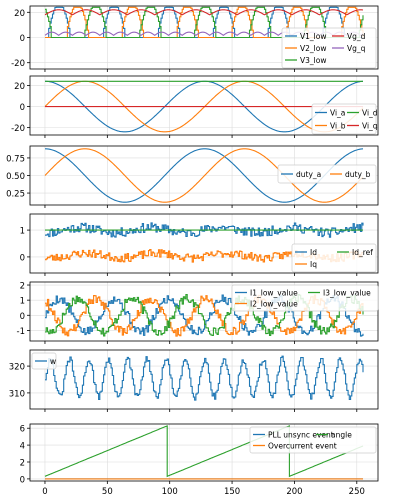 This screenshot has width=400, height=500. I want to click on legend: Id Iq Id_ref, so click(334, 258).